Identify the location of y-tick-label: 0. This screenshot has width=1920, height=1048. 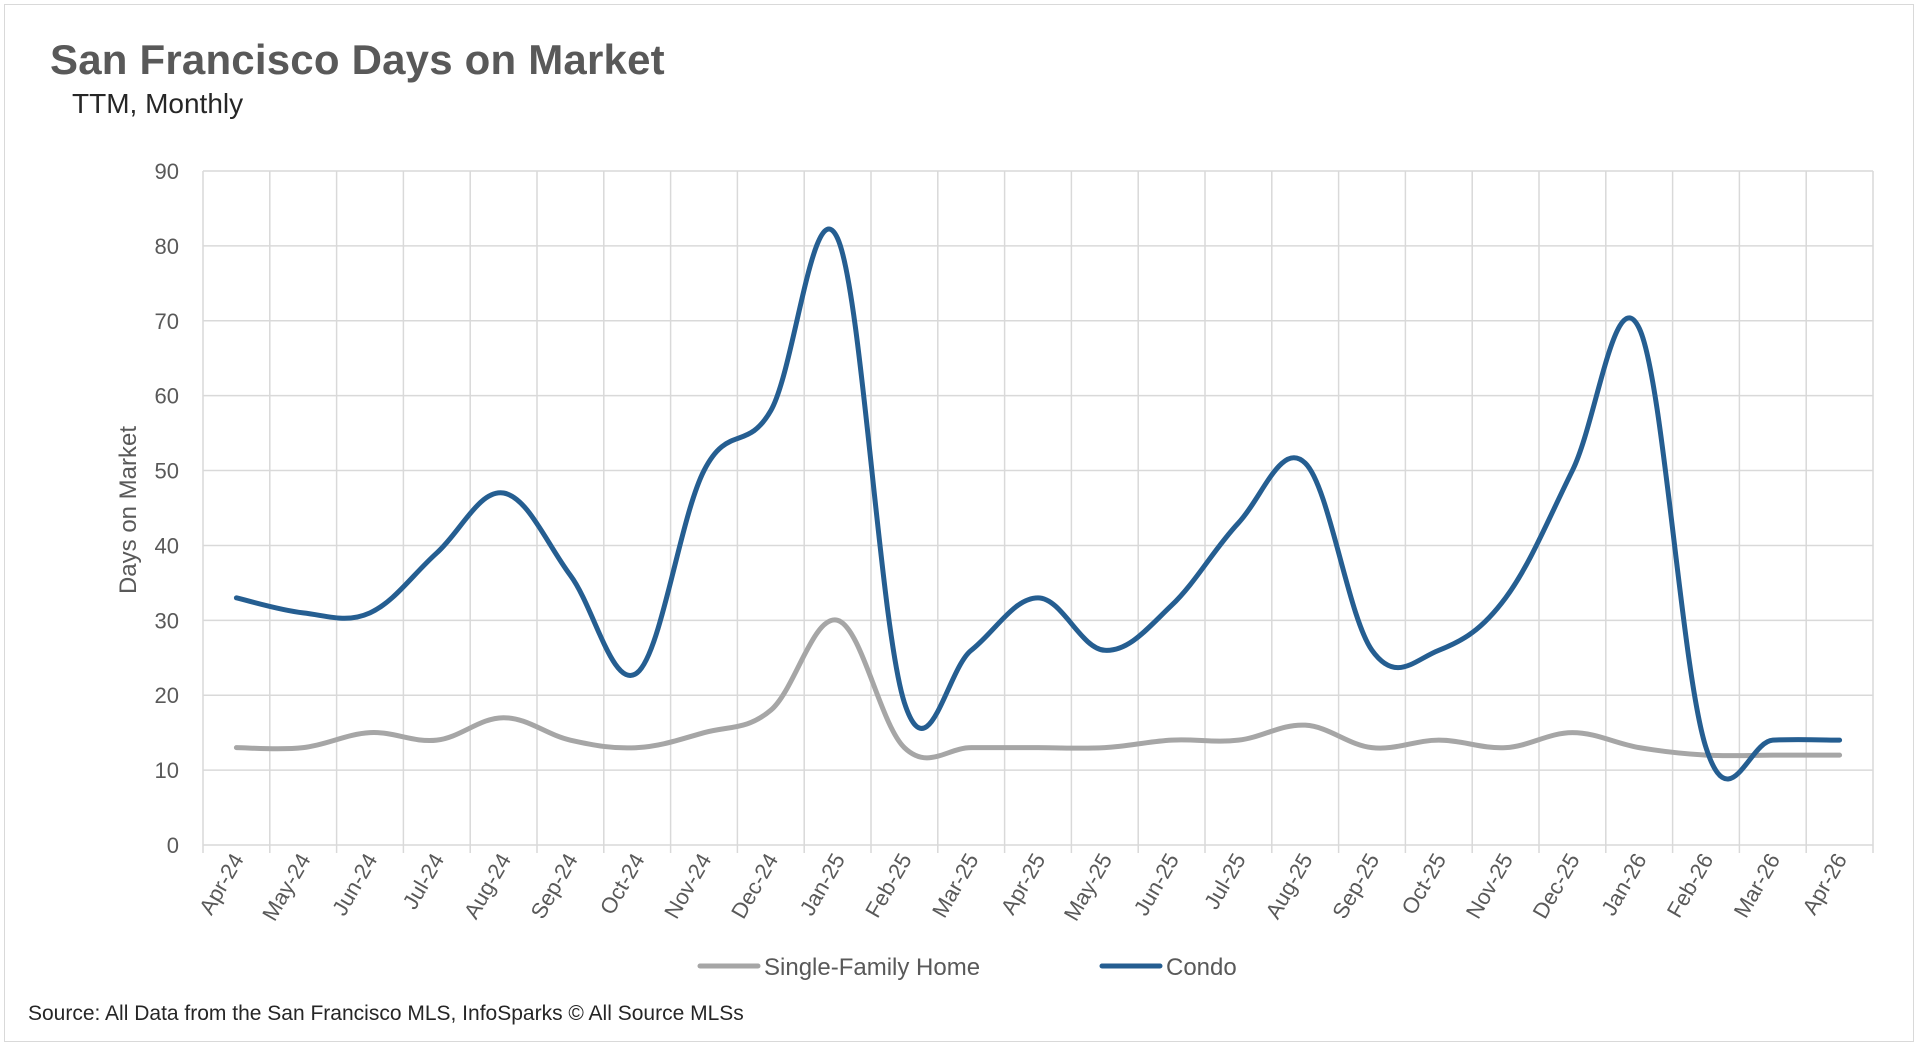
(173, 845).